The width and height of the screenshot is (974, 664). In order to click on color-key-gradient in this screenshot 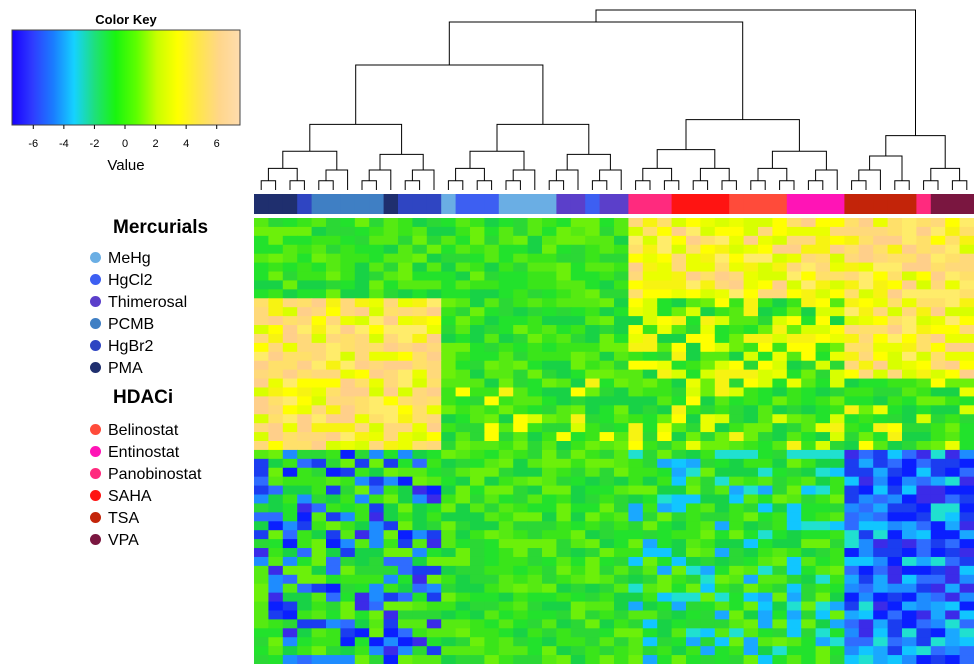, I will do `click(126, 77)`.